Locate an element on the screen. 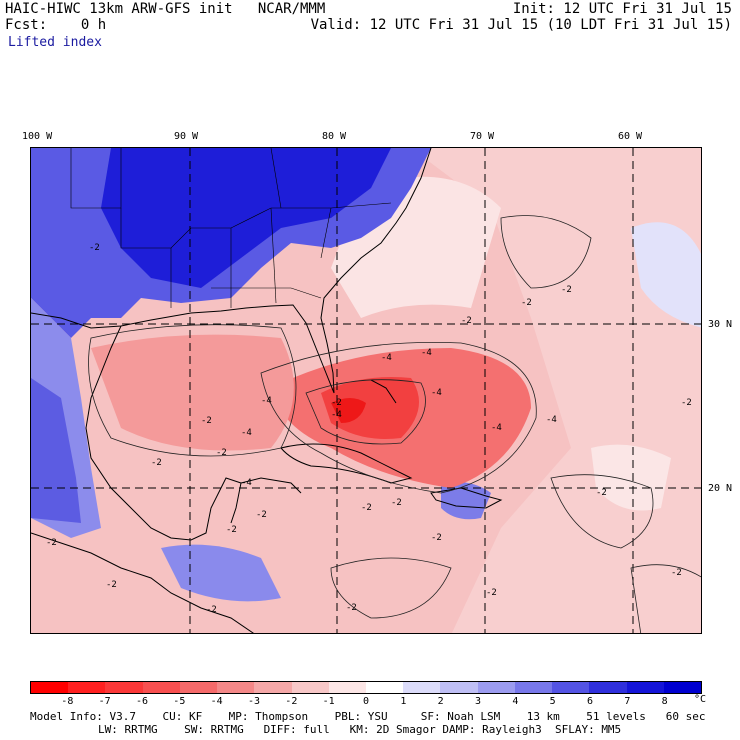 This screenshot has width=740, height=740. lon-label-90w: 90 W is located at coordinates (186, 136).